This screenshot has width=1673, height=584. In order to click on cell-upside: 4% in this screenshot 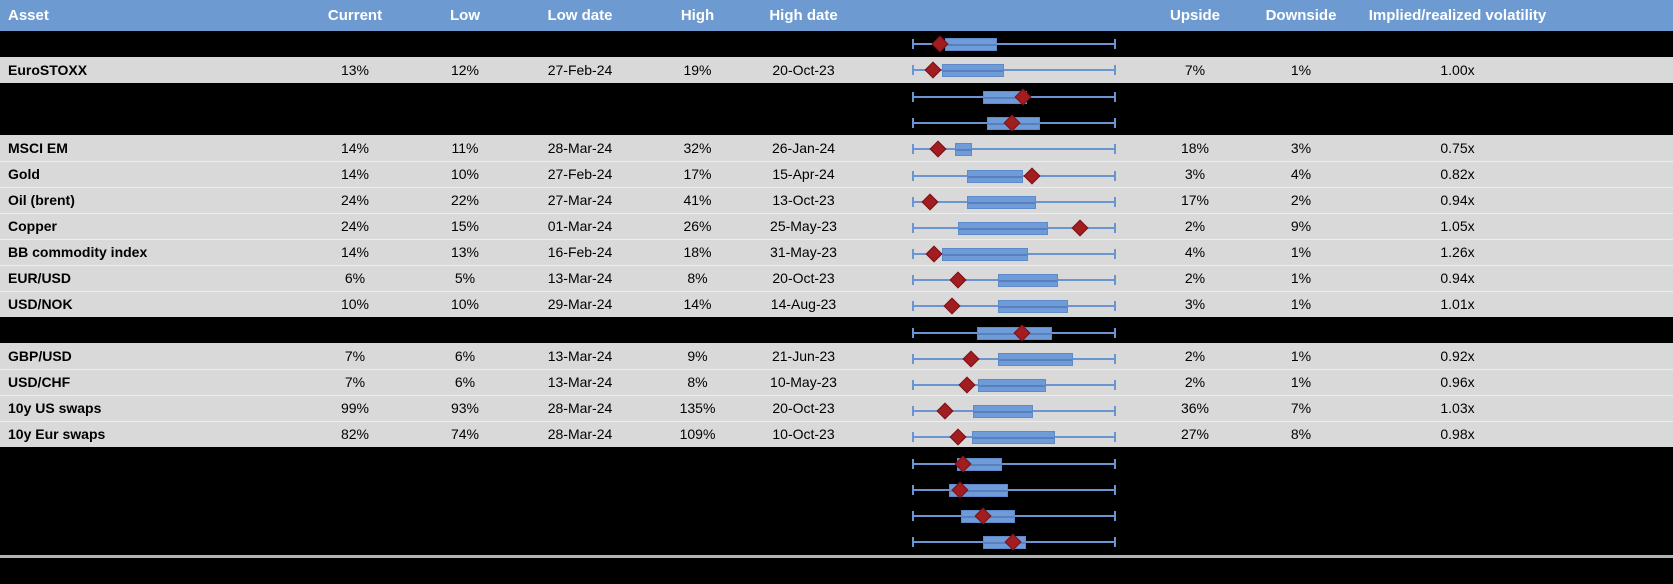, I will do `click(1195, 252)`.